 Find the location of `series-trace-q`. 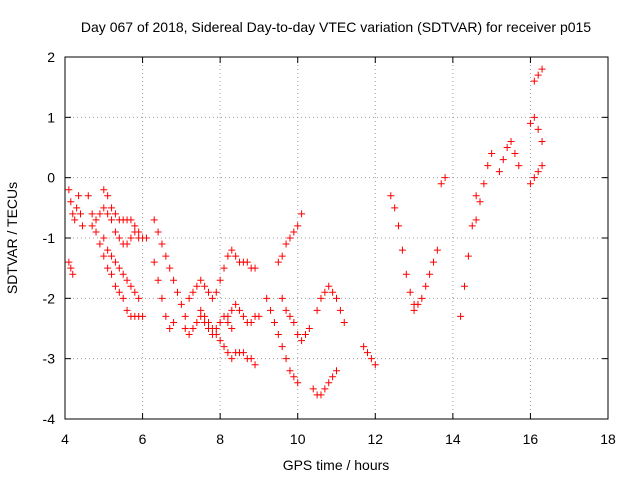

series-trace-q is located at coordinates (330, 304).